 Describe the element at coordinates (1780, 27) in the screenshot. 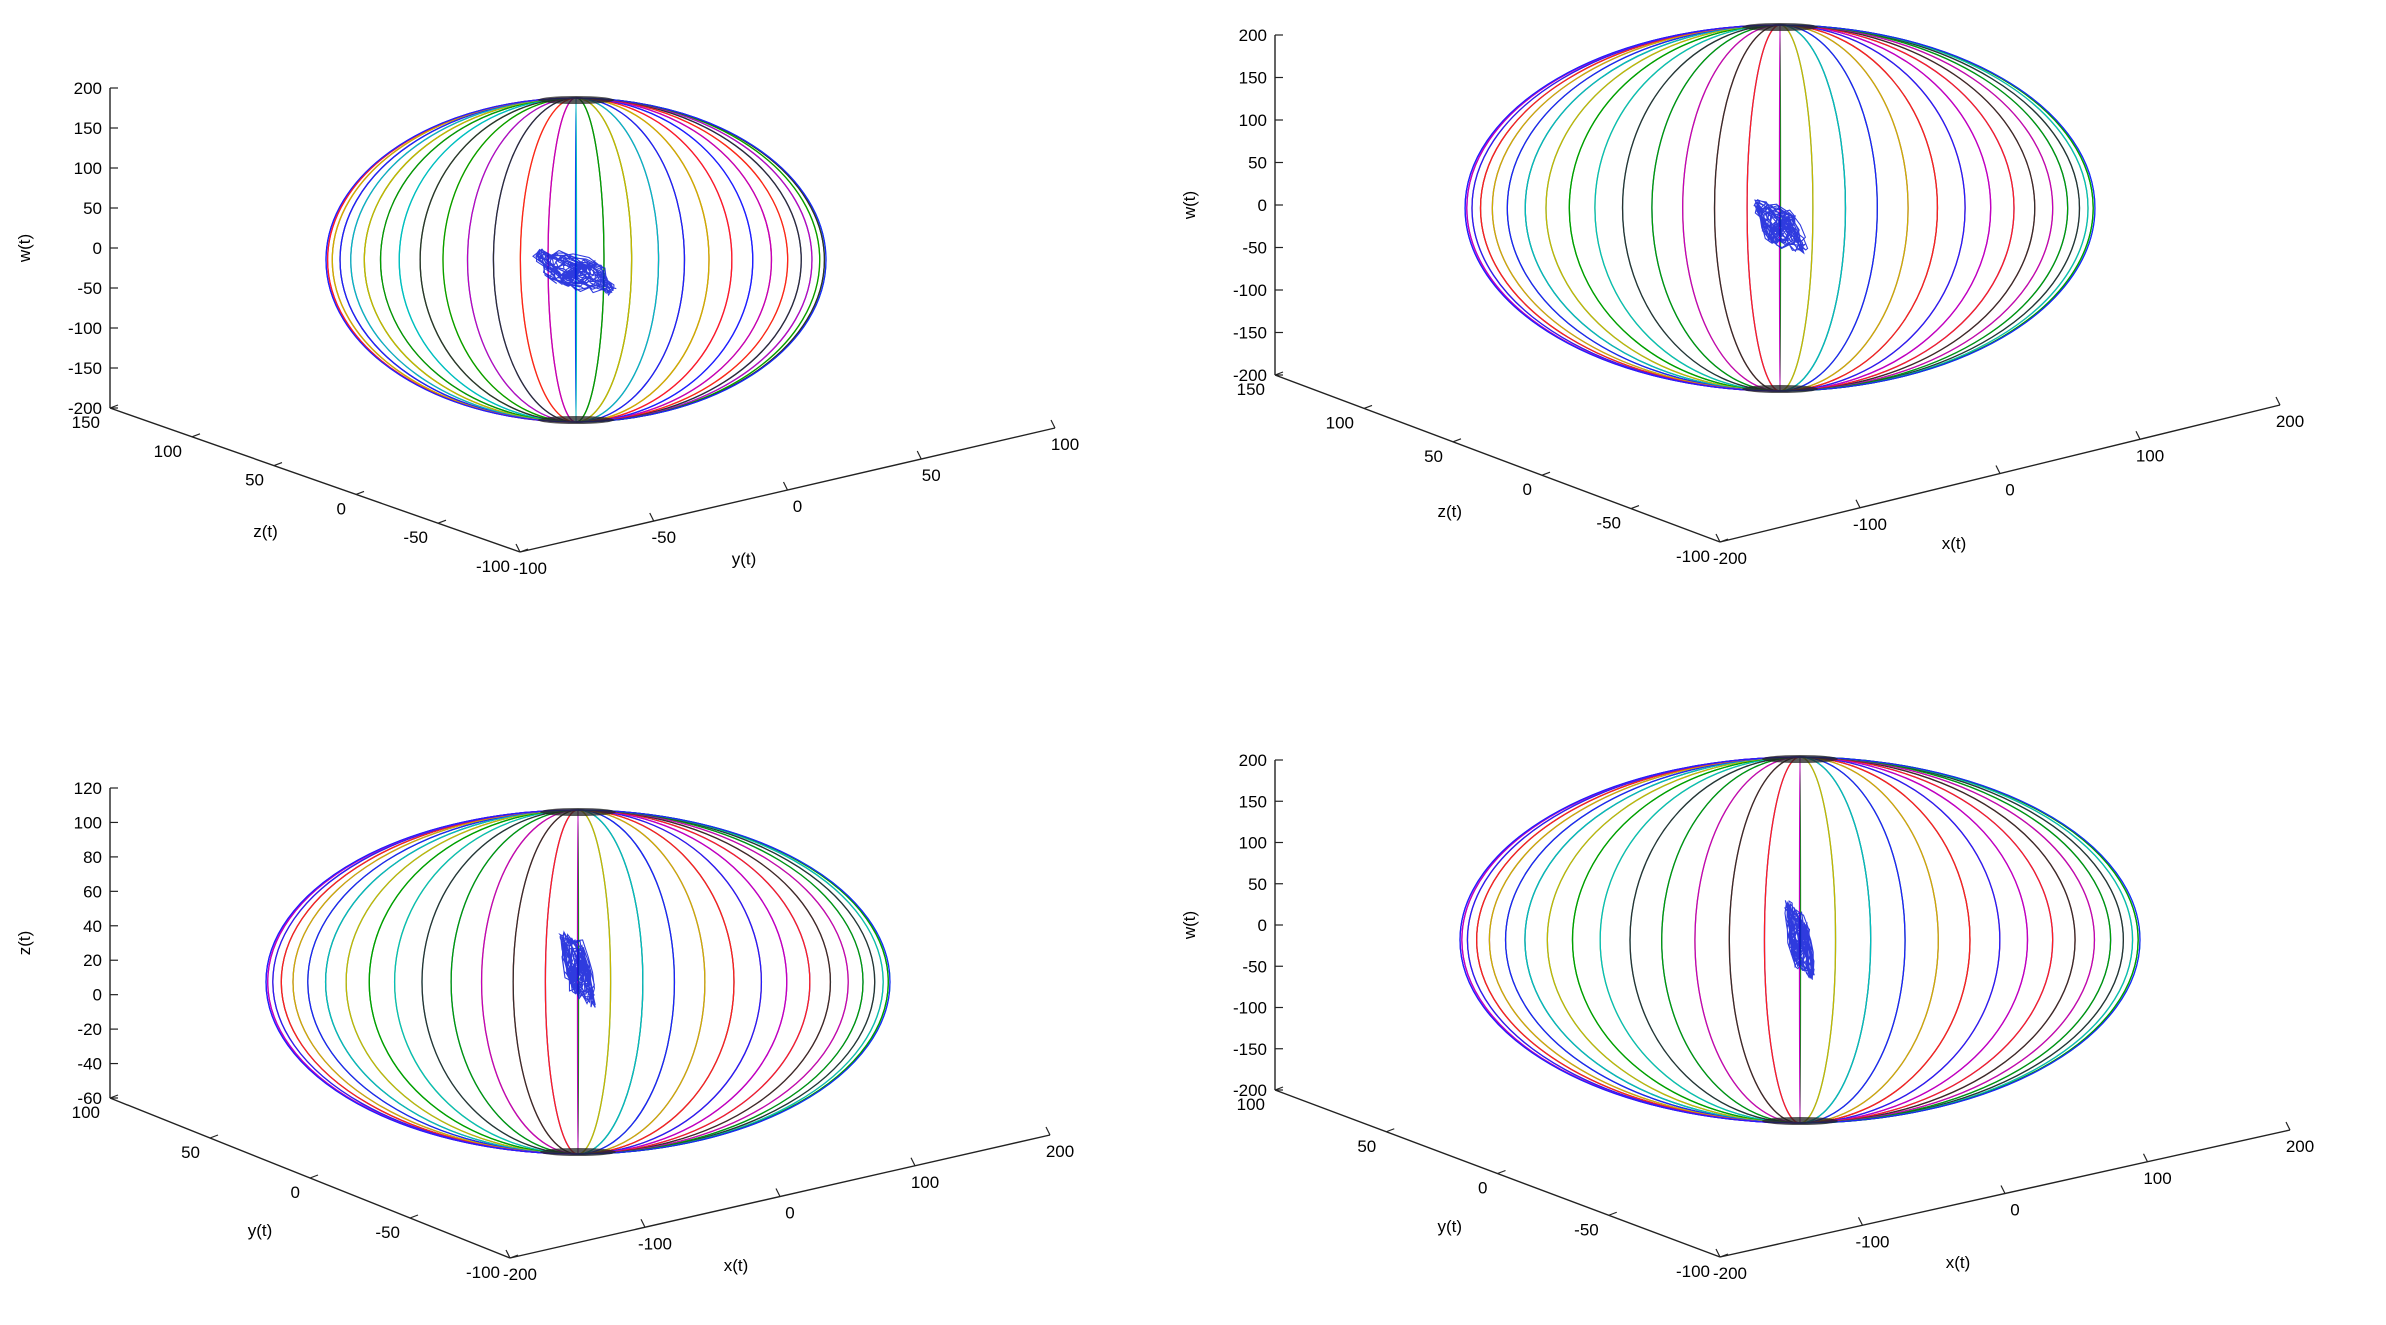

I see `pole-cluster` at that location.